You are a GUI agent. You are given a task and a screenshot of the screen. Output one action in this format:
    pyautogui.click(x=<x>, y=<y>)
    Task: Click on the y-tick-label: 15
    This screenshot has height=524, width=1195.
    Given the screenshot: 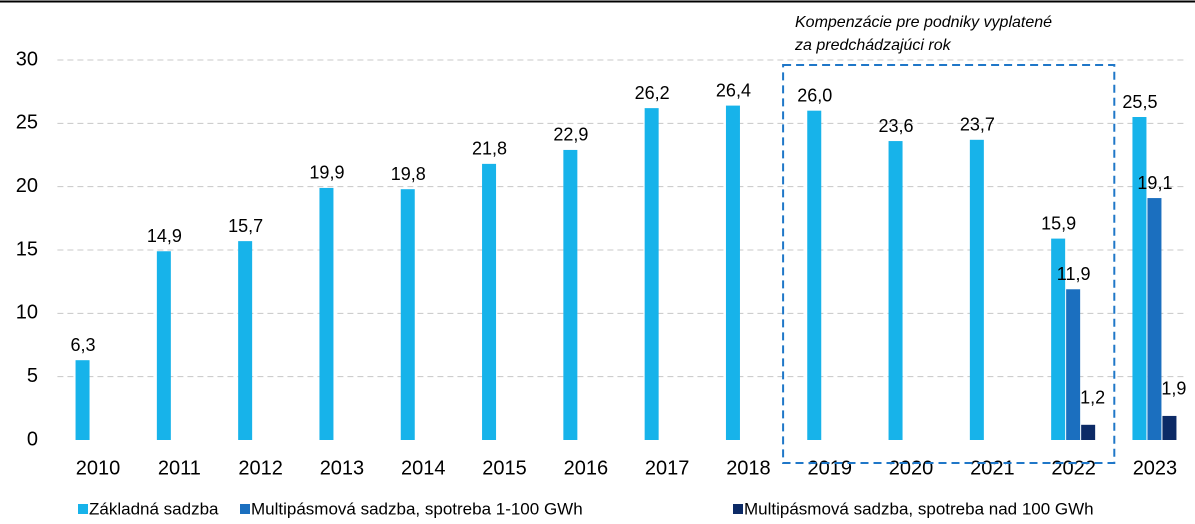 What is the action you would take?
    pyautogui.click(x=27, y=249)
    